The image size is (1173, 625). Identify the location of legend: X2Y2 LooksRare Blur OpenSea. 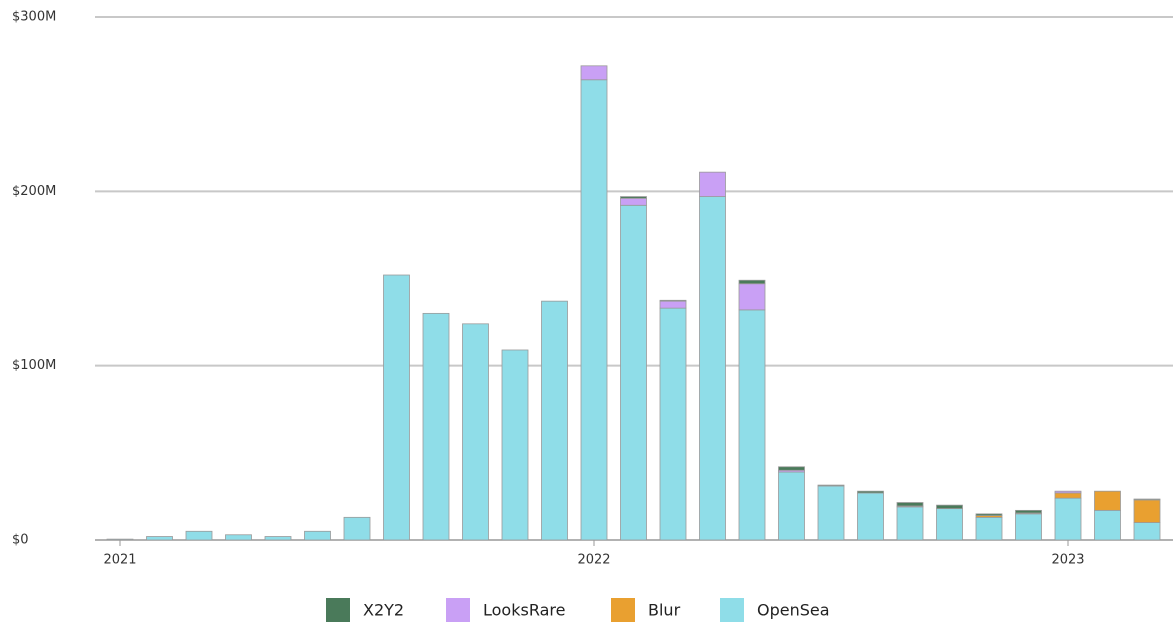
(578, 610).